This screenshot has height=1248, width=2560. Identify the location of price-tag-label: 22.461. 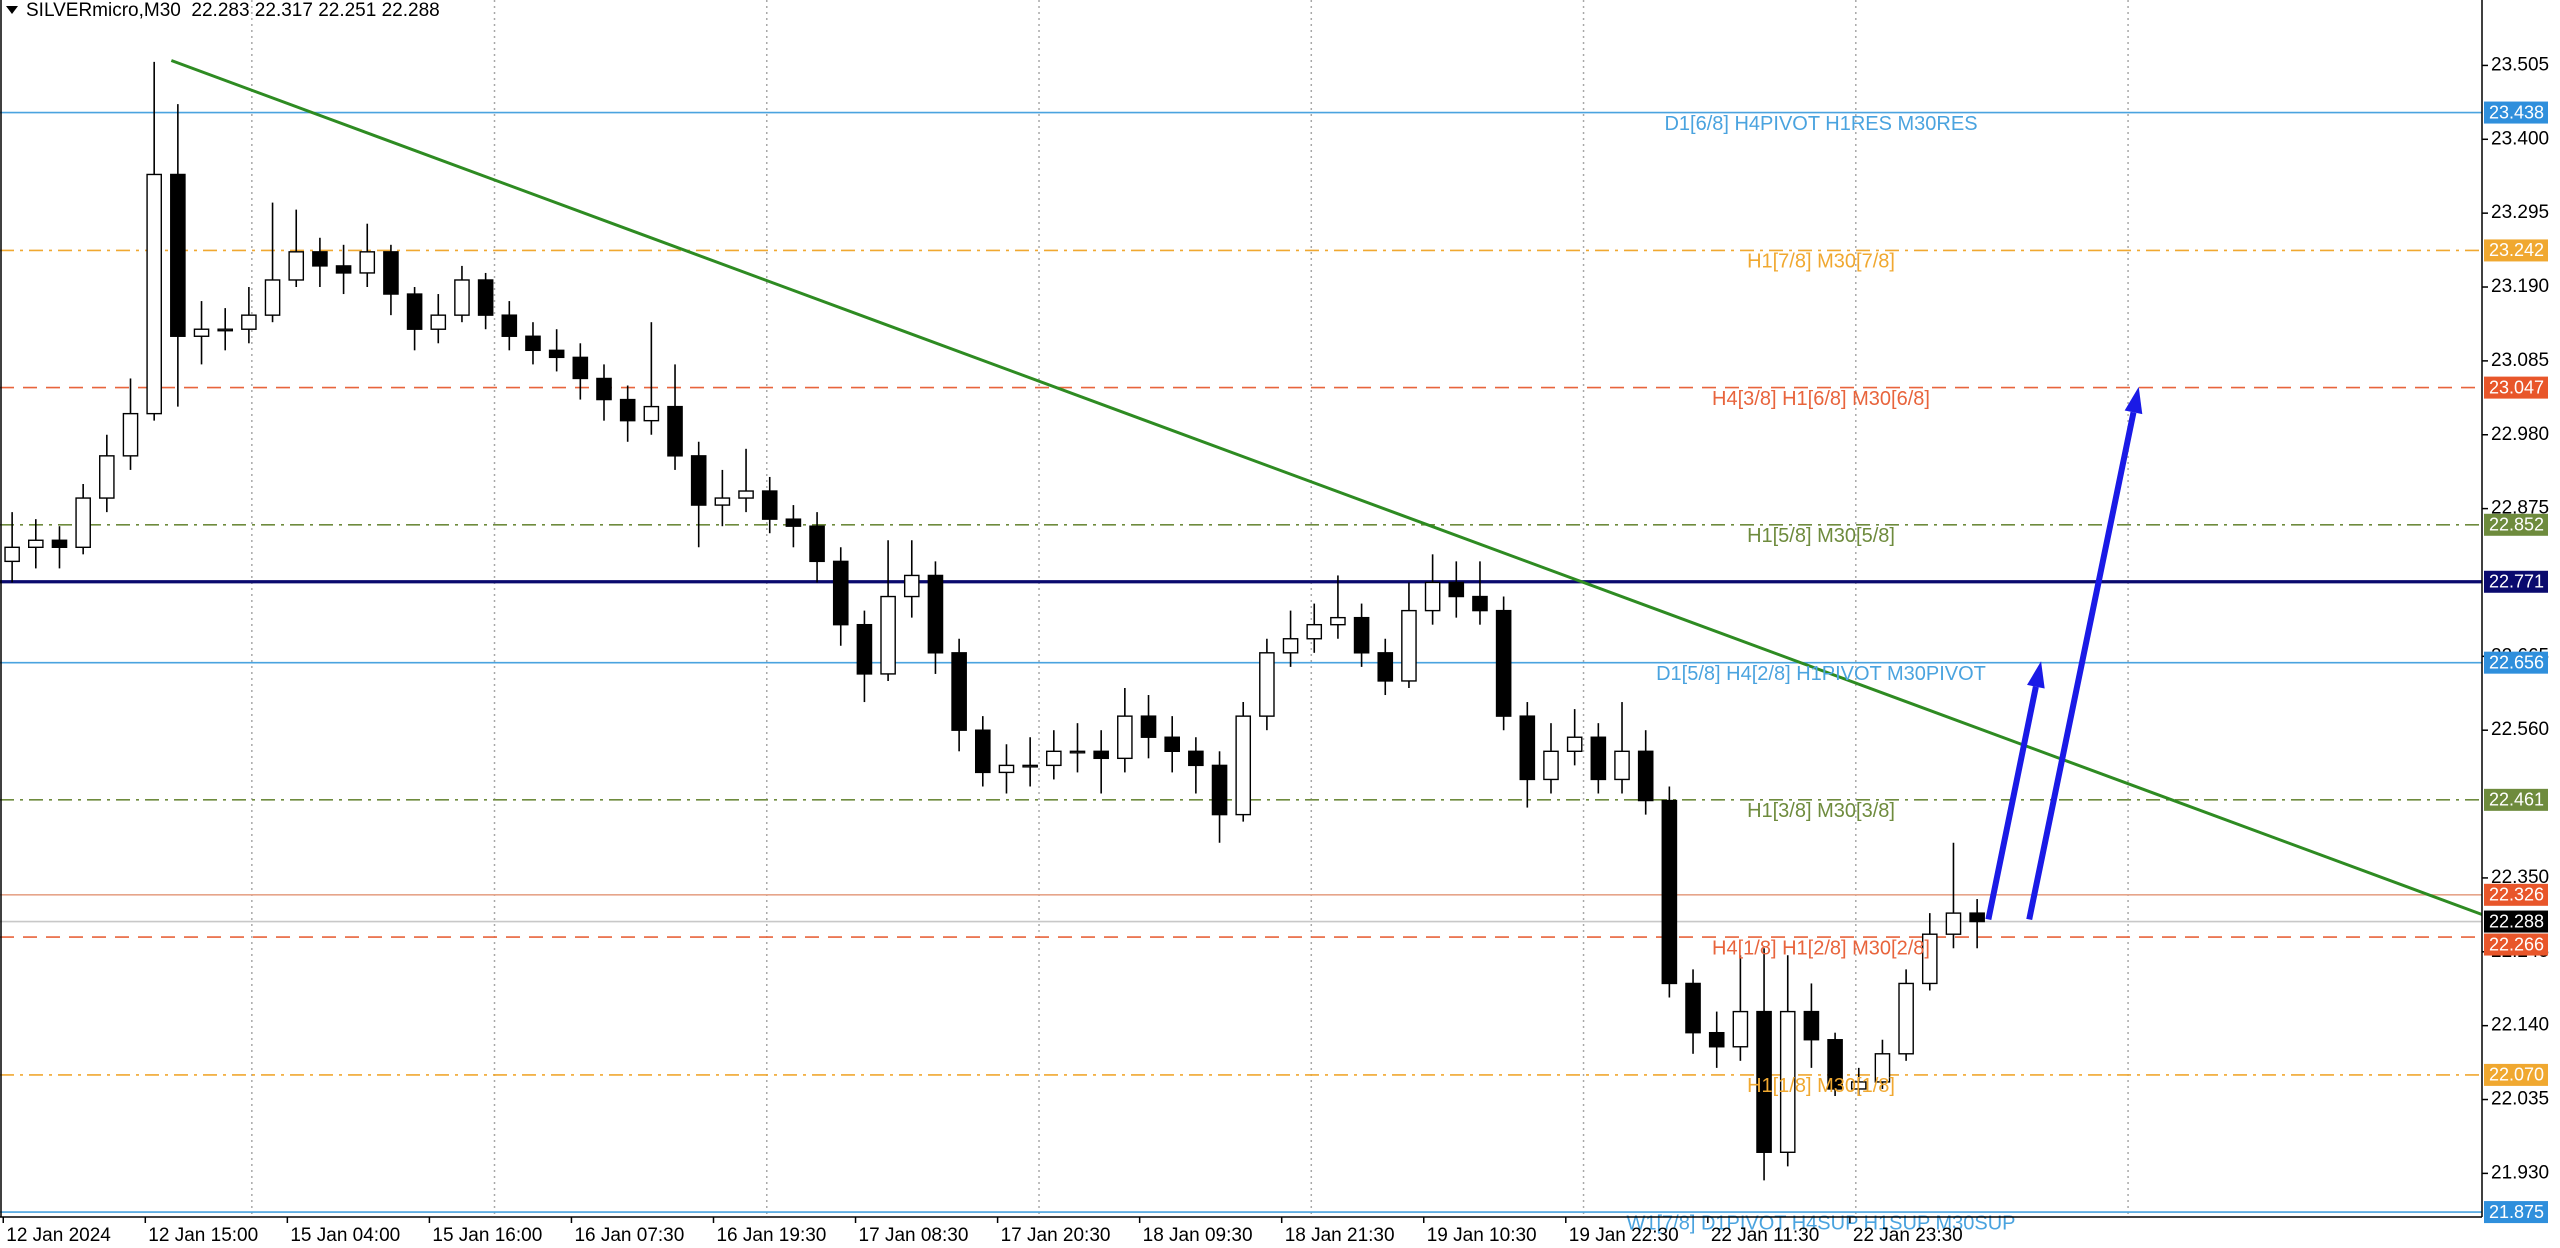
(2516, 800).